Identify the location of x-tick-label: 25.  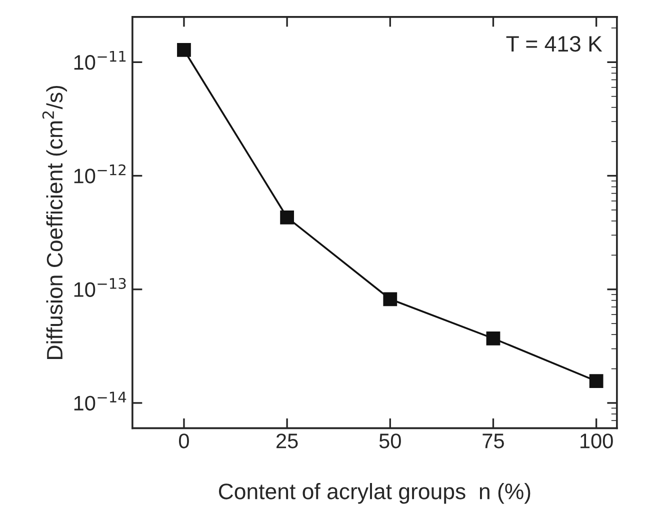
(287, 441).